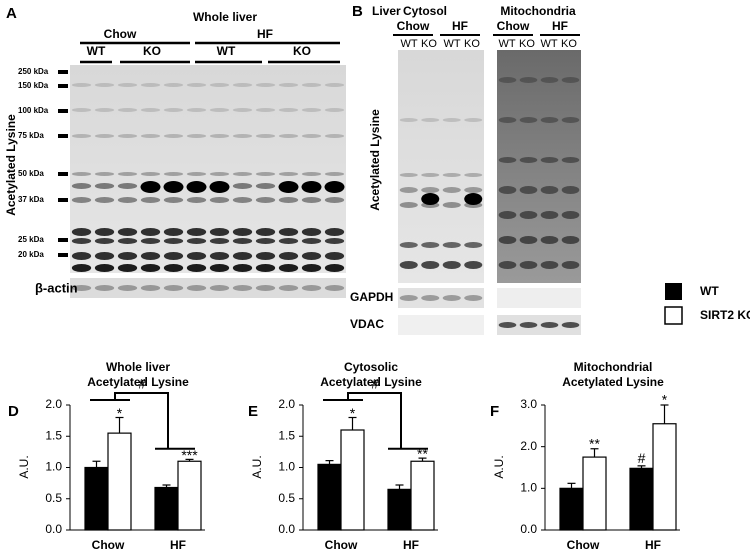 This screenshot has width=750, height=553. What do you see at coordinates (594, 443) in the screenshot?
I see `annotation: **` at bounding box center [594, 443].